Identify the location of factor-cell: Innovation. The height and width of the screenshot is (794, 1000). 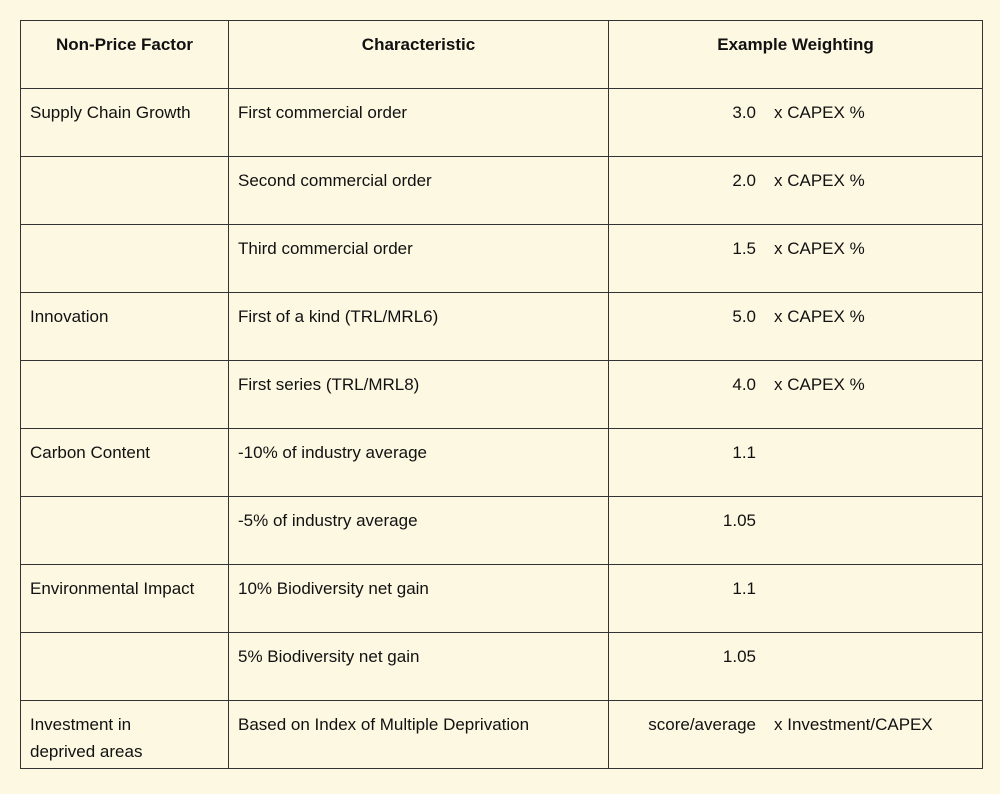
(124, 326).